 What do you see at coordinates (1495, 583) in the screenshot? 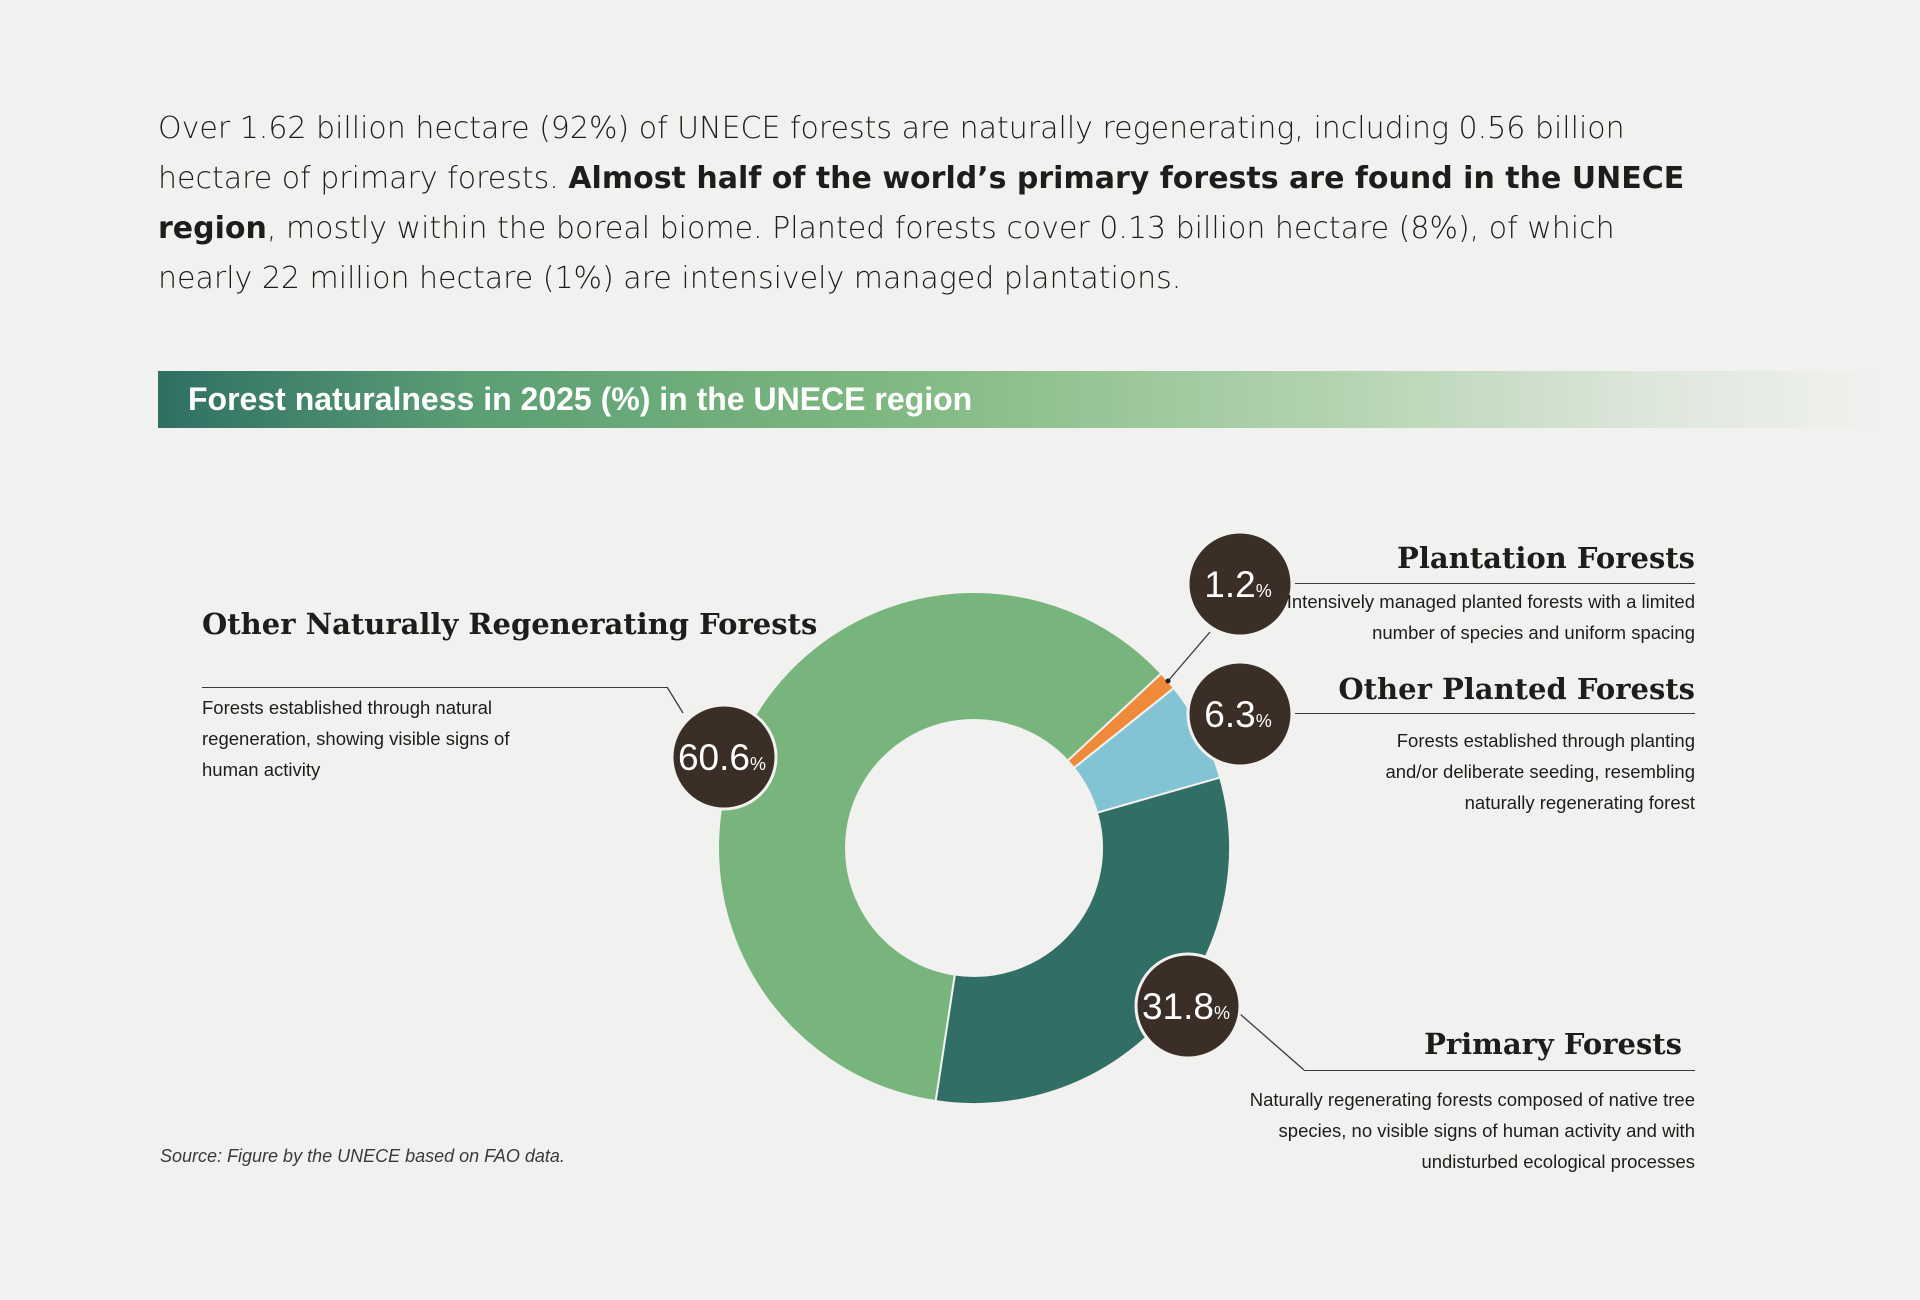
I see `rule-plantation` at bounding box center [1495, 583].